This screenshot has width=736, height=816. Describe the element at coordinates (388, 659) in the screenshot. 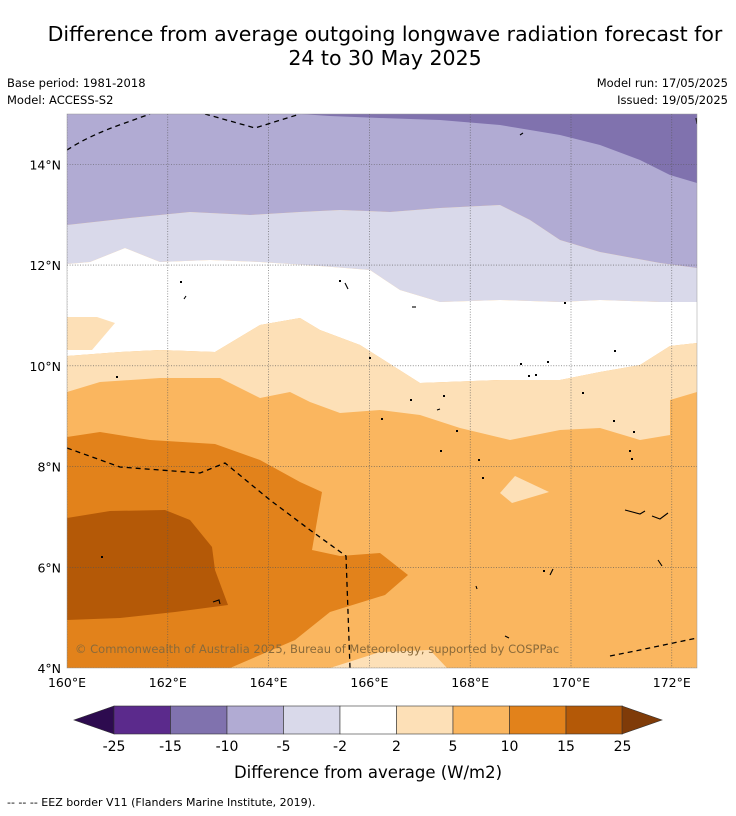

I see `anomaly-patch-2-5-south` at that location.